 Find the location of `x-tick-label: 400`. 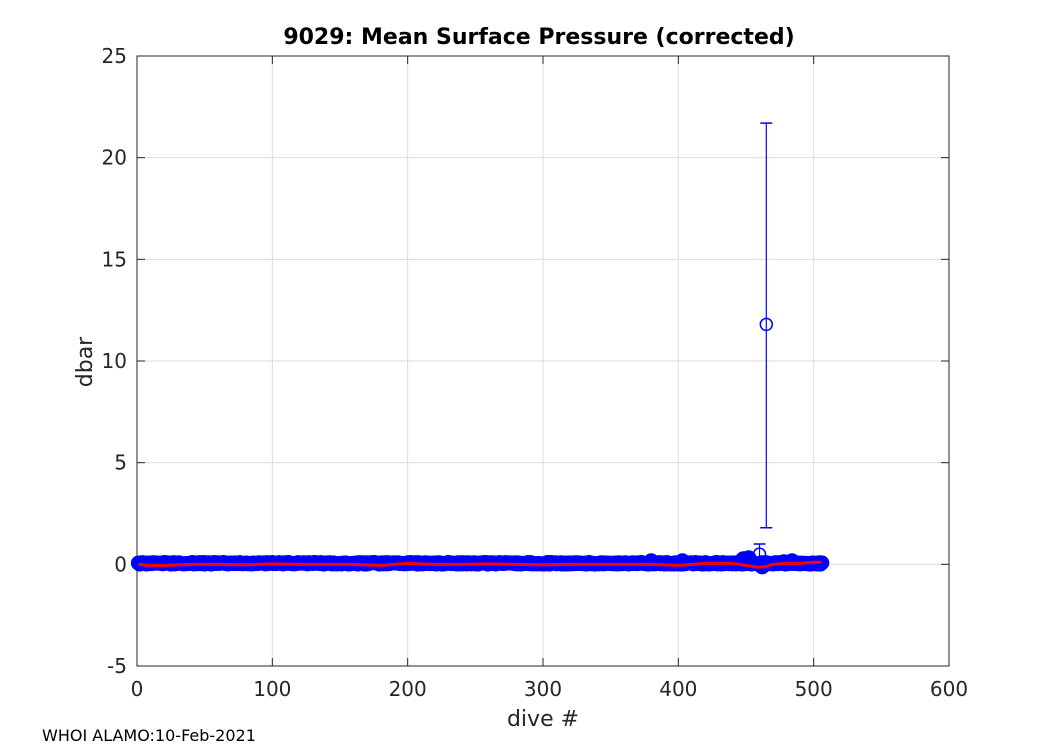

x-tick-label: 400 is located at coordinates (678, 689).